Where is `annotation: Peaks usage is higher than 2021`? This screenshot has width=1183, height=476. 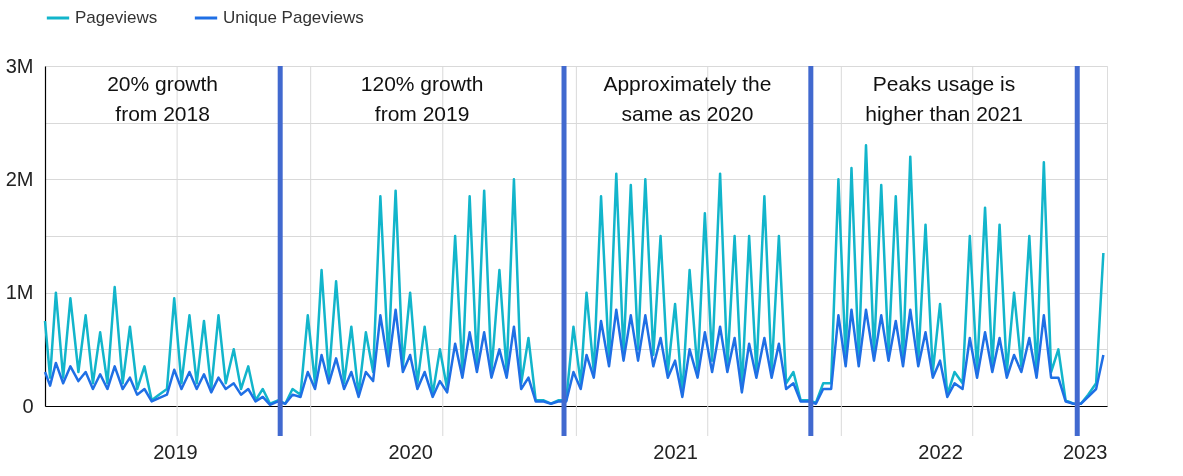
annotation: Peaks usage is higher than 2021 is located at coordinates (944, 98).